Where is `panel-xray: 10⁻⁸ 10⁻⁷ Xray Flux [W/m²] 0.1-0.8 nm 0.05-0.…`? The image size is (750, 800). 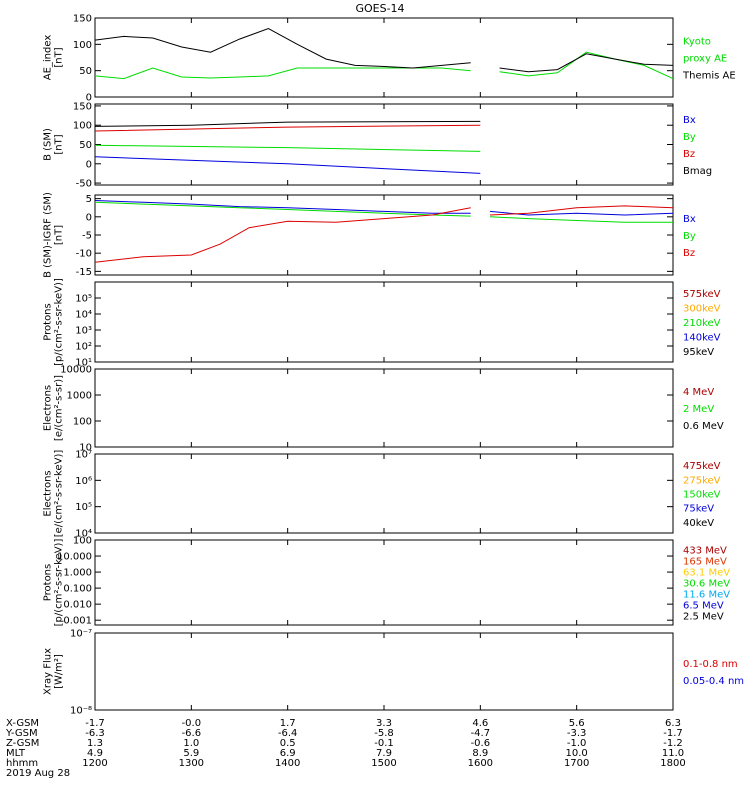 panel-xray: 10⁻⁸ 10⁻⁷ Xray Flux [W/m²] 0.1-0.8 nm 0.05-0.… is located at coordinates (394, 673).